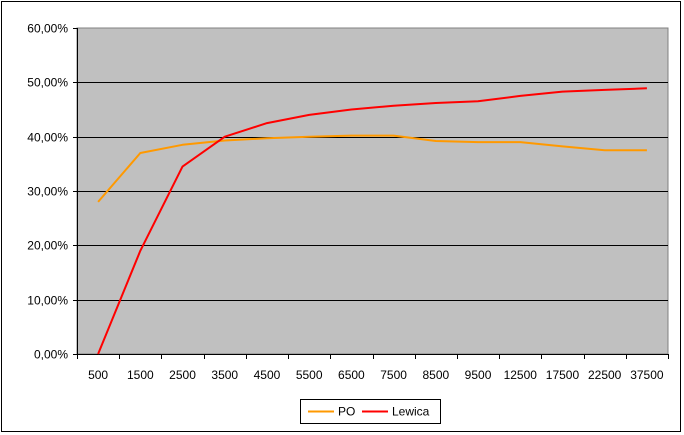 Image resolution: width=684 pixels, height=435 pixels. I want to click on x-tick-label: 12500, so click(521, 375).